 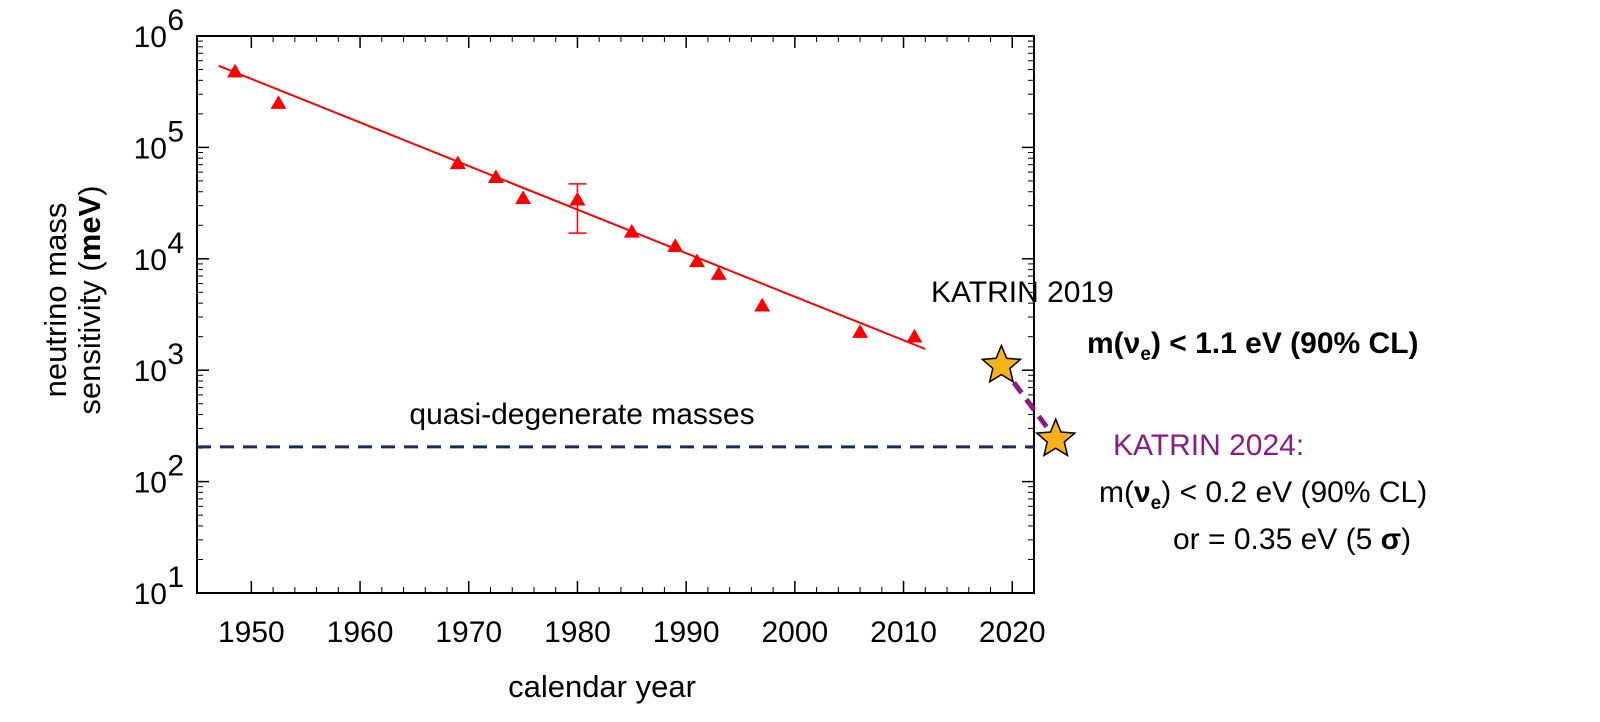 What do you see at coordinates (1294, 492) in the screenshot?
I see `katrin2024-rest: ) < 0.2 eV (90% CL)` at bounding box center [1294, 492].